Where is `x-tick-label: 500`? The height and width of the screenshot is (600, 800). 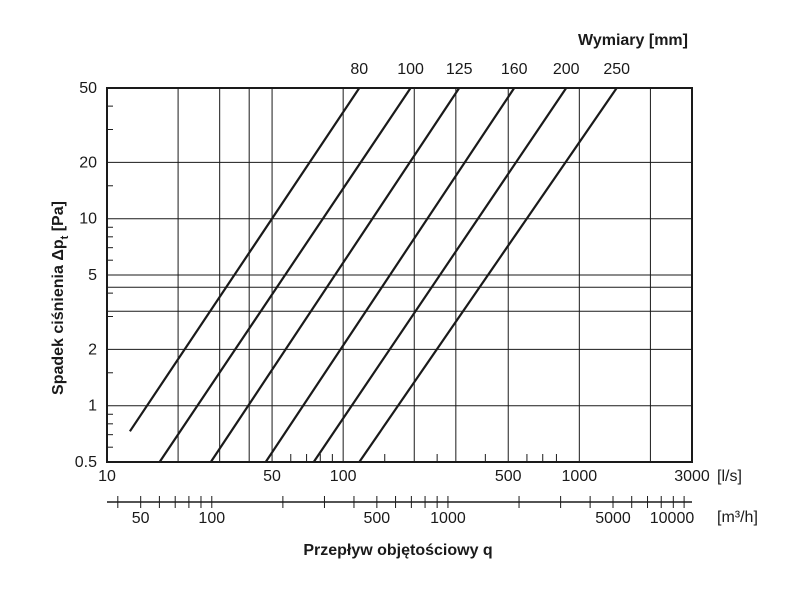
x-tick-label: 500 is located at coordinates (508, 476).